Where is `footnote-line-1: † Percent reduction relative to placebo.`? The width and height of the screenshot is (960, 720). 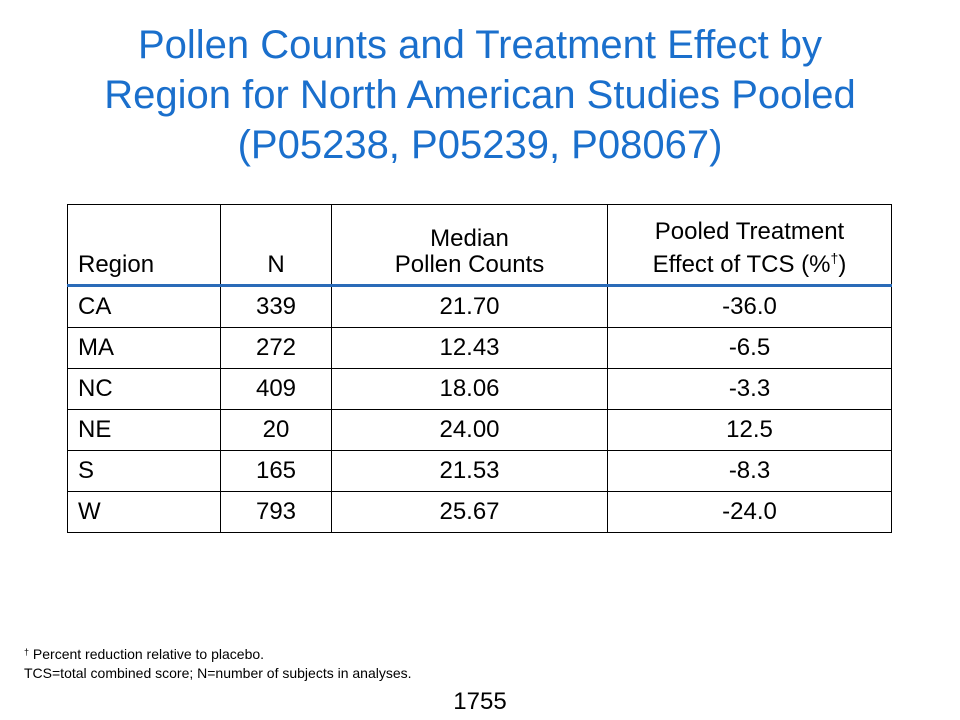
footnote-line-1: † Percent reduction relative to placebo. is located at coordinates (218, 654).